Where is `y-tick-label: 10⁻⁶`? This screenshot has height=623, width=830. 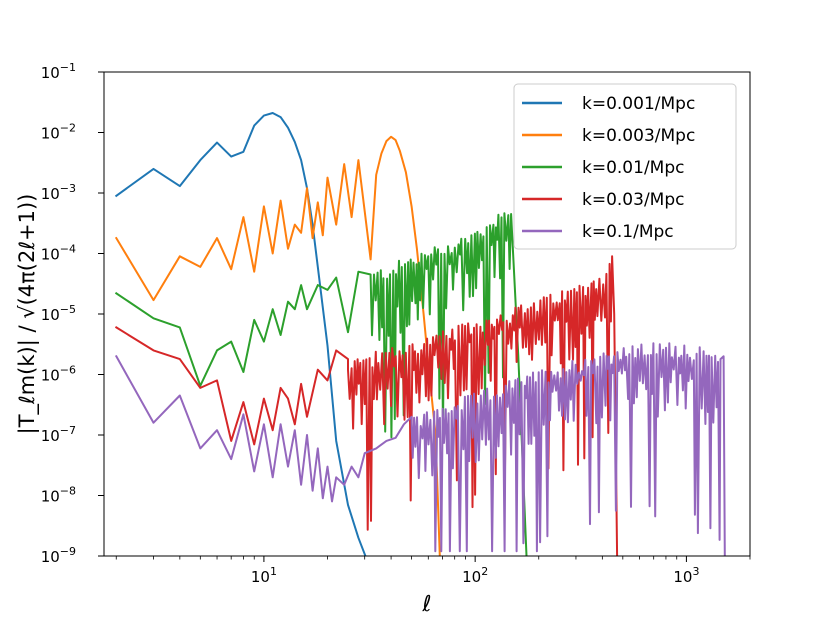
y-tick-label: 10⁻⁶ is located at coordinates (58, 374).